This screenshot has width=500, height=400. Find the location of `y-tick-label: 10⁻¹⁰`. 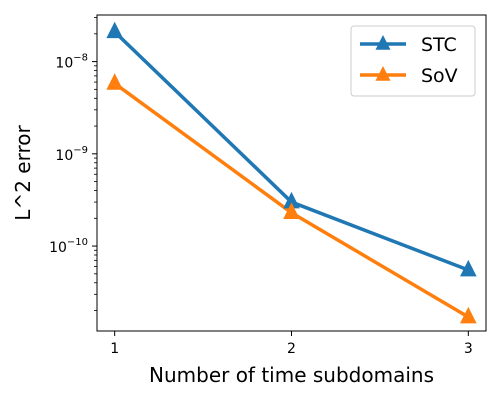

y-tick-label: 10⁻¹⁰ is located at coordinates (68, 246).